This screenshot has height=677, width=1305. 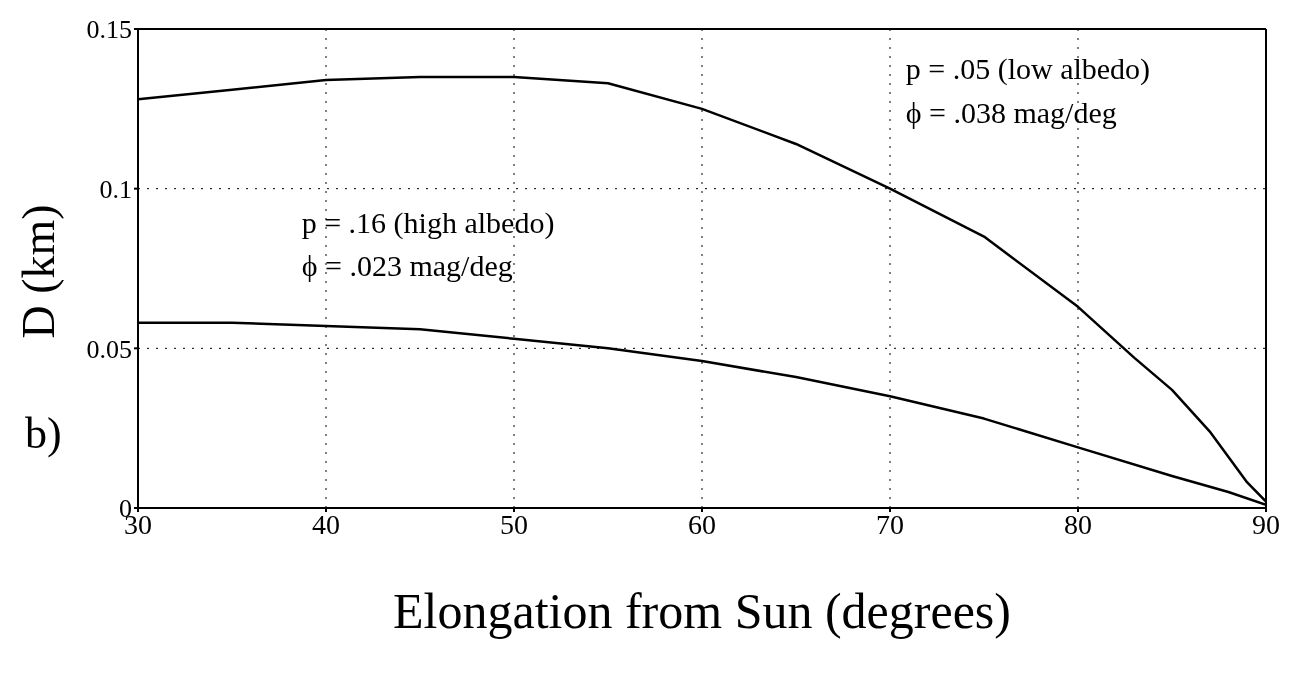 I want to click on x-tick-label: 50, so click(x=514, y=524).